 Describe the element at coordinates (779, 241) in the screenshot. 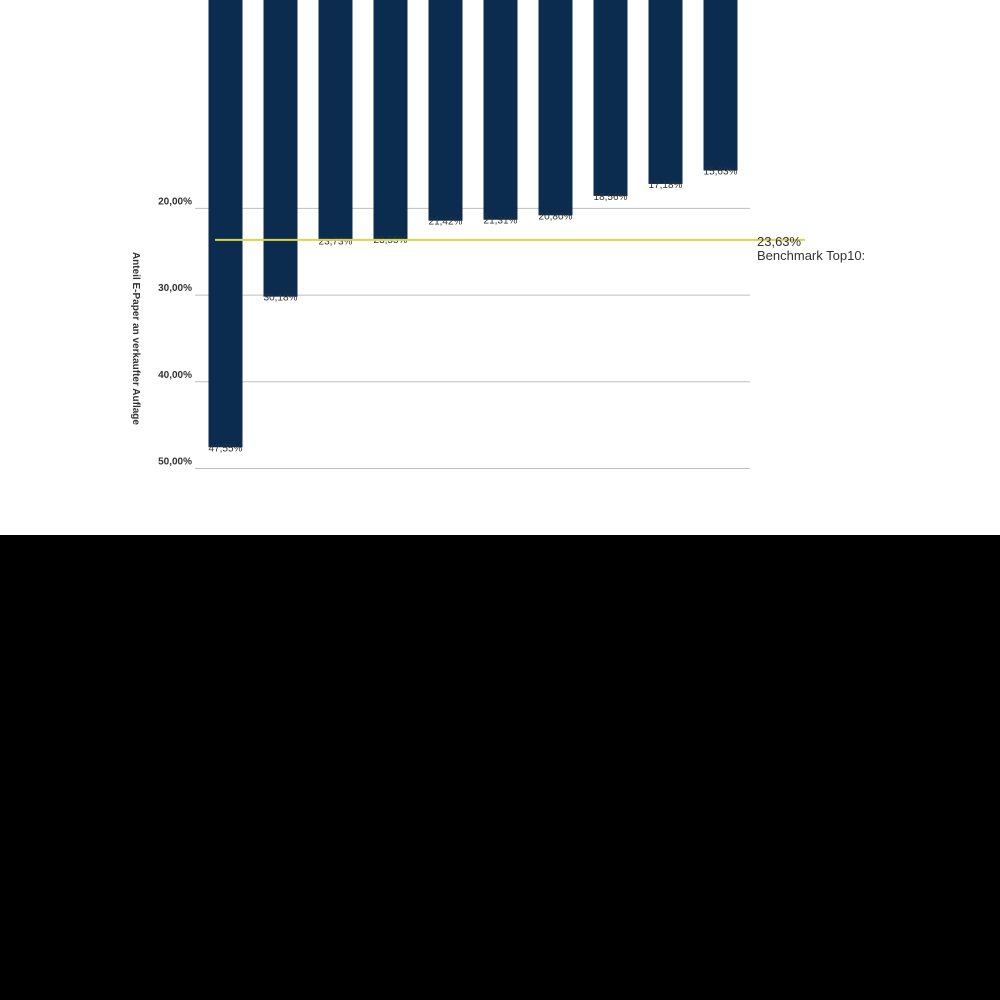

I see `benchmark-value: 23,63%` at that location.